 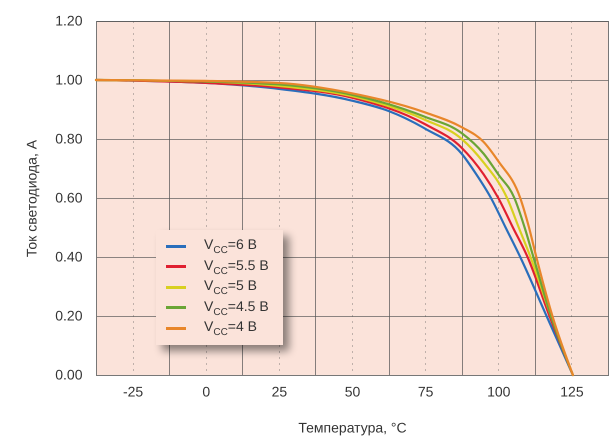 I want to click on x-axis-title: Температура, °C, so click(x=352, y=428).